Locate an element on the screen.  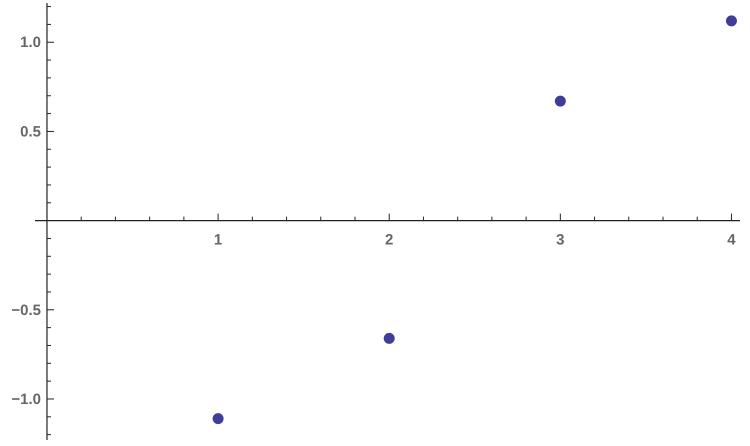
x-tick-label: 3 is located at coordinates (560, 240).